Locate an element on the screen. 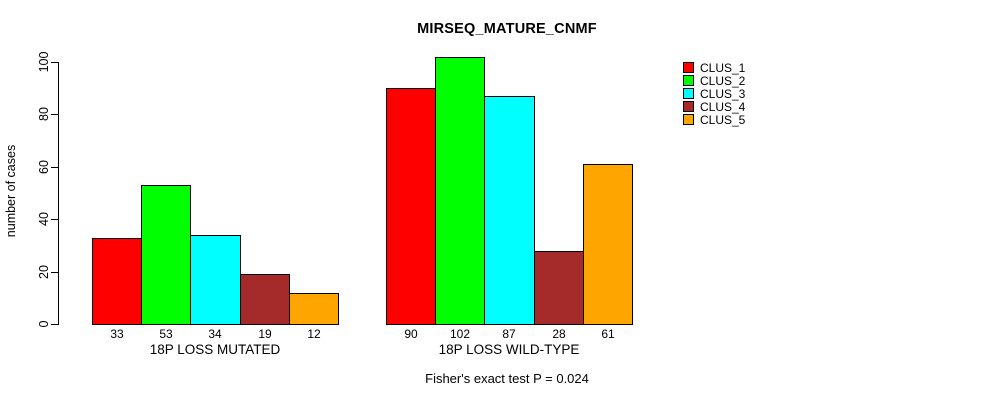  y-axis-title: number of cases is located at coordinates (11, 191).